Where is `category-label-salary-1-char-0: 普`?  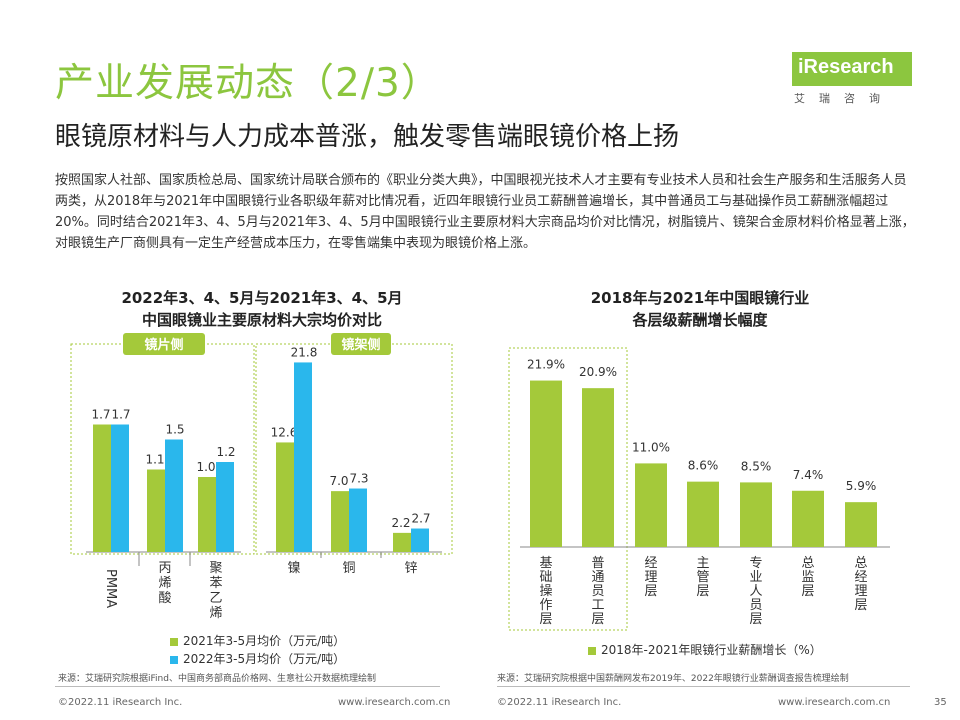 category-label-salary-1-char-0: 普 is located at coordinates (597, 563).